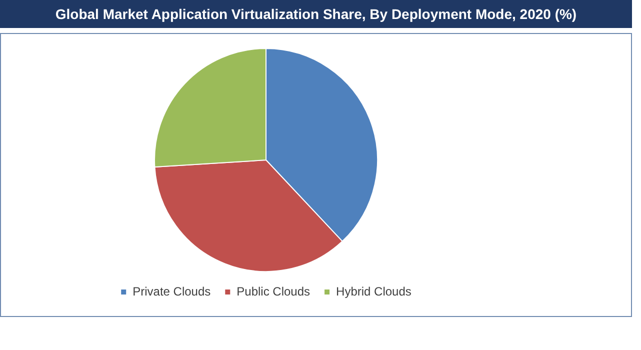  What do you see at coordinates (273, 291) in the screenshot?
I see `legend-label: Public Clouds` at bounding box center [273, 291].